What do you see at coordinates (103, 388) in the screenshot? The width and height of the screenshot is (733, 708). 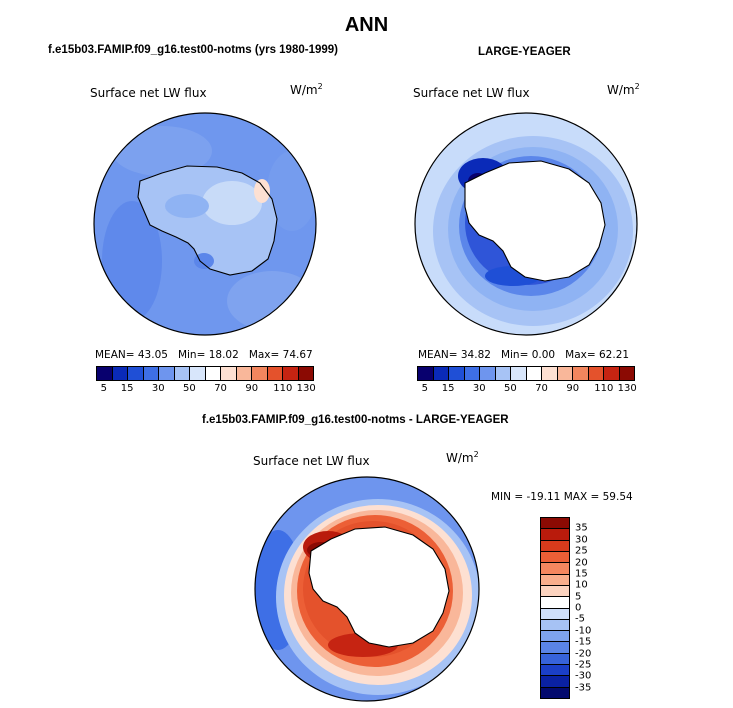 I see `model-colorbar-tick-label: 5` at bounding box center [103, 388].